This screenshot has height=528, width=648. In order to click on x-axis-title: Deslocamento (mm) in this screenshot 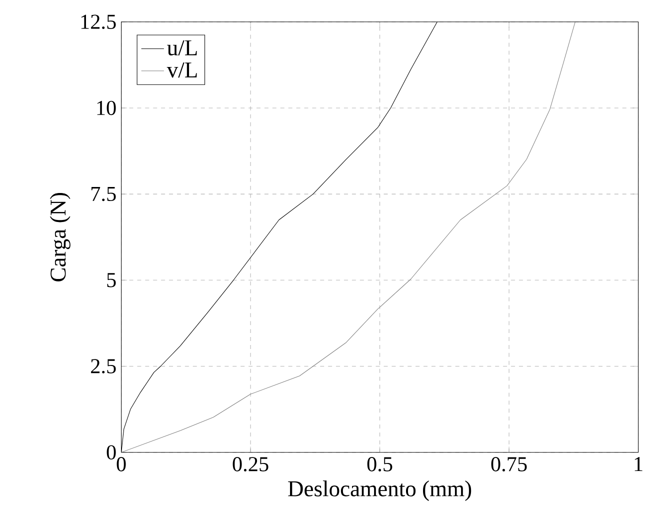, I will do `click(380, 491)`.